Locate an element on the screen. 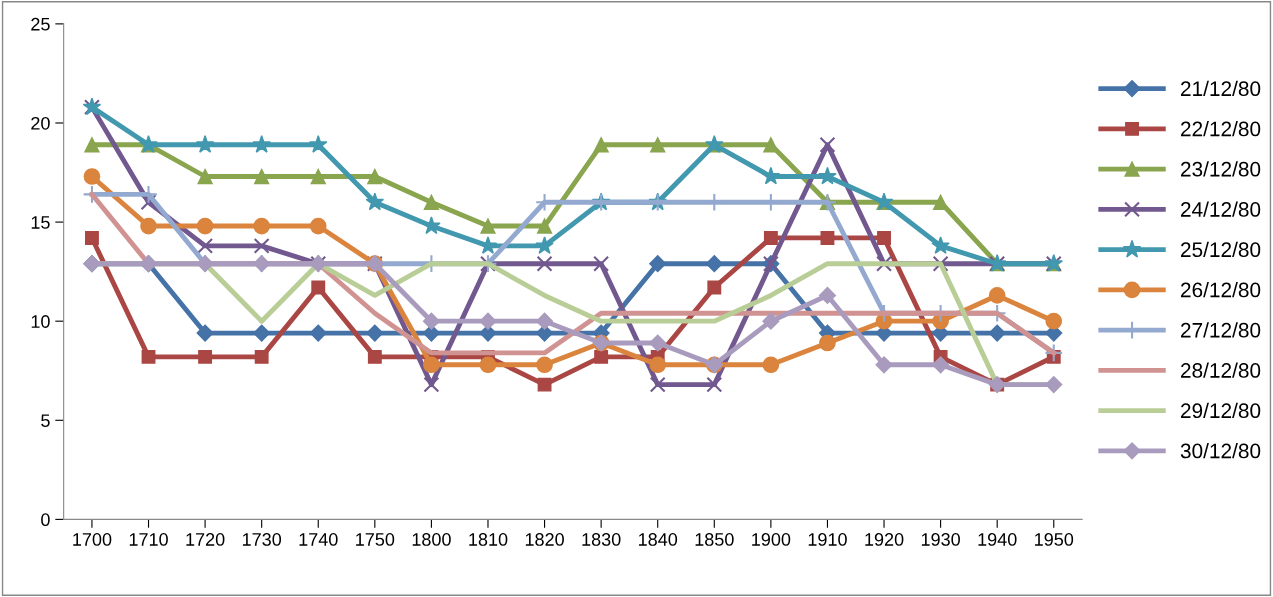 Image resolution: width=1273 pixels, height=597 pixels. x-tick-label: 1830 is located at coordinates (601, 539).